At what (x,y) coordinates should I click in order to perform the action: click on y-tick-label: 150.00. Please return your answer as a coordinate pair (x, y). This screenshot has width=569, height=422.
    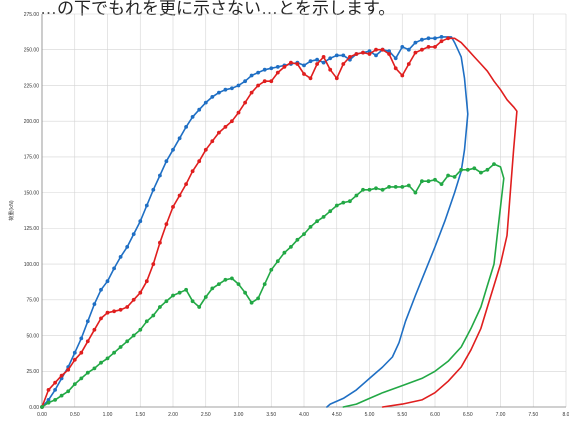
    Looking at the image, I should click on (32, 193).